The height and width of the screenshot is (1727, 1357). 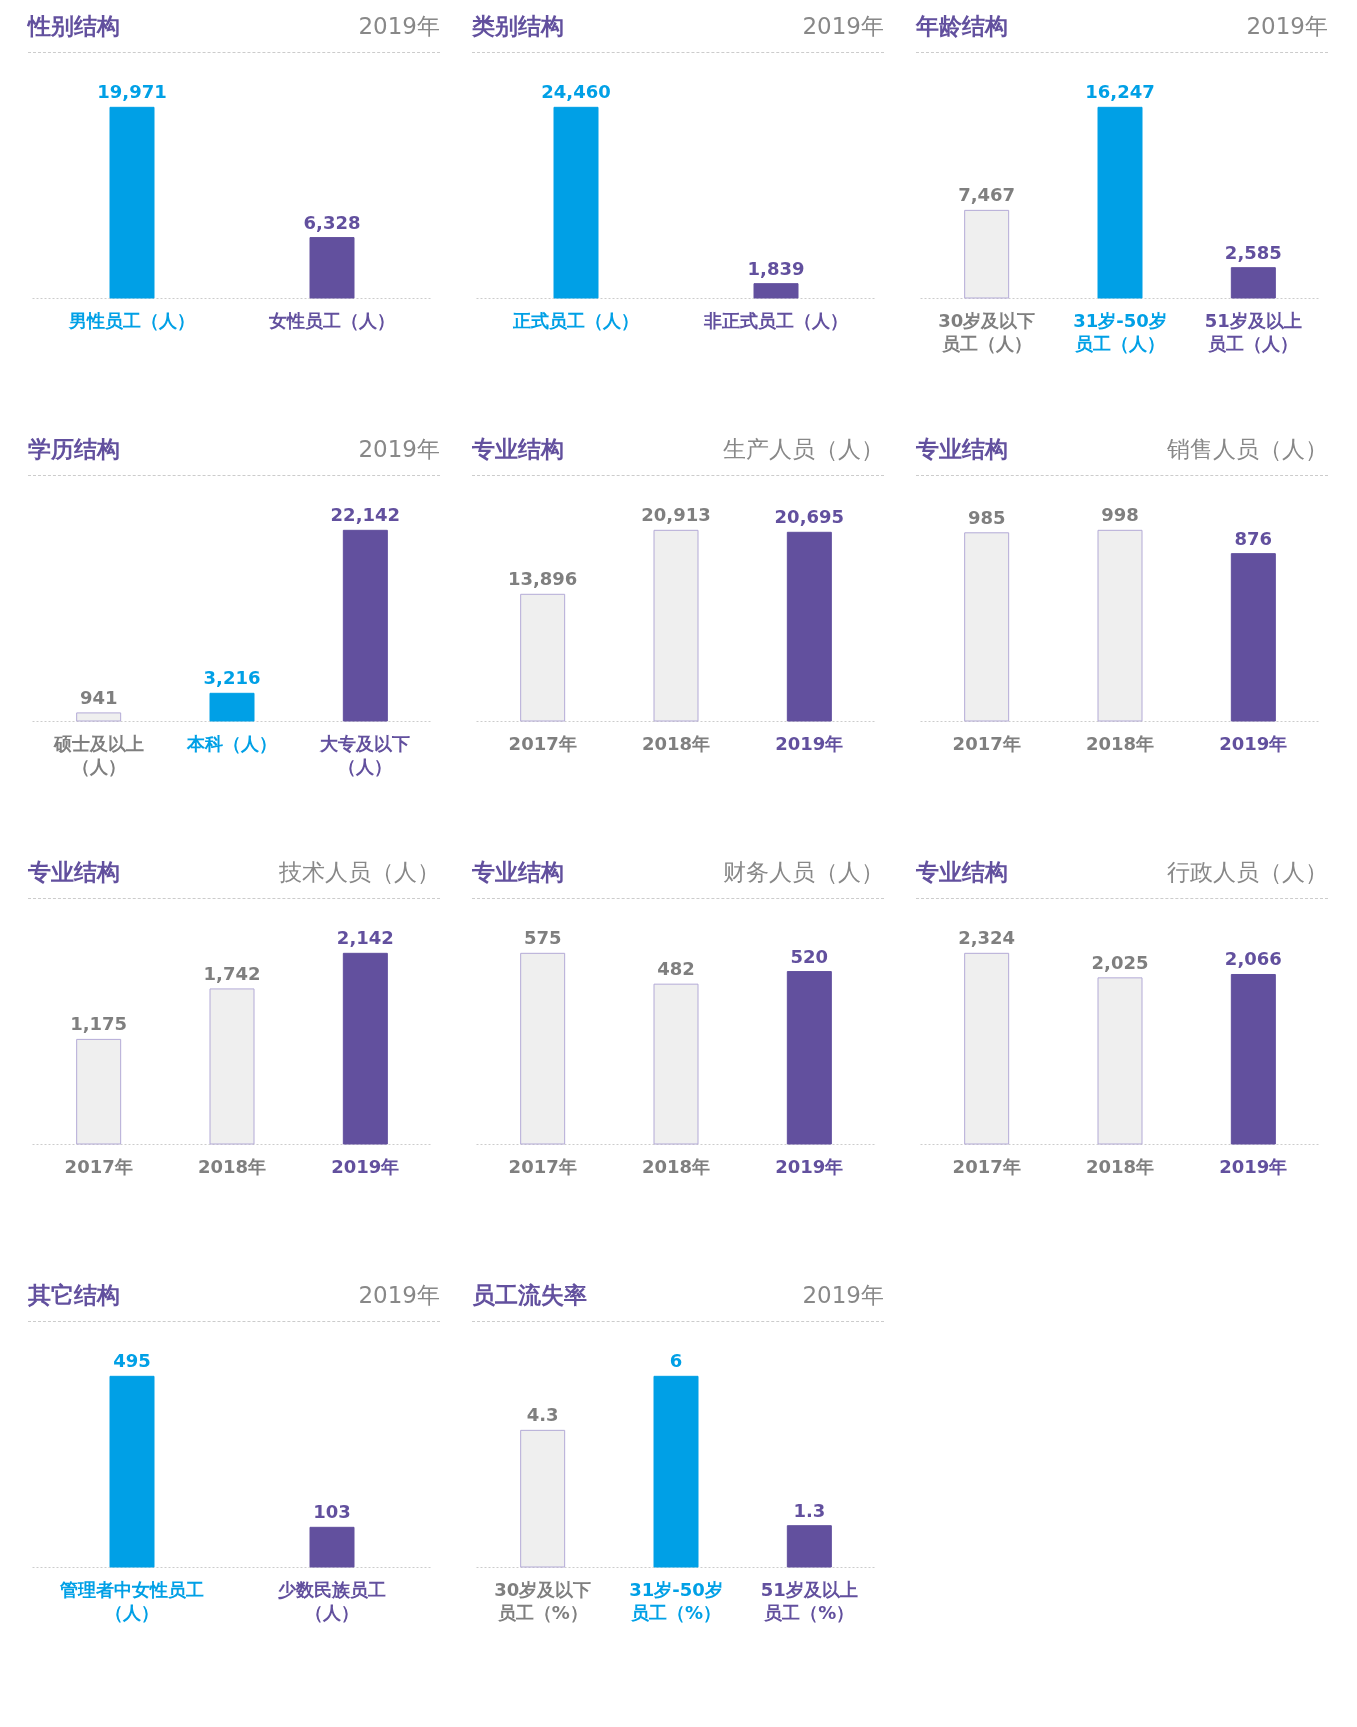 I want to click on x-tick-label: 女性员工（人）, so click(x=331, y=320).